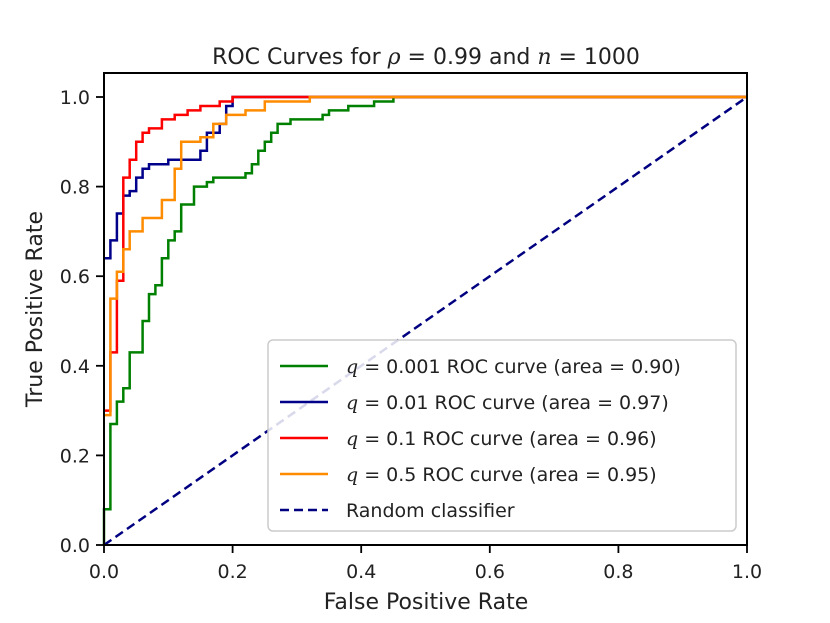 Image resolution: width=830 pixels, height=623 pixels. I want to click on legend-label-3: q = 0.5 ROC curve (area = 0.95), so click(501, 475).